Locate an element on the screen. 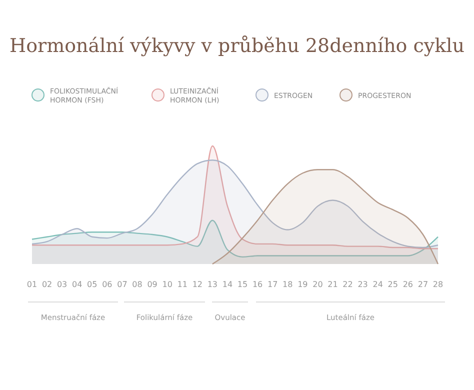 This screenshot has width=474, height=390. x-tick-label: 27 is located at coordinates (423, 284).